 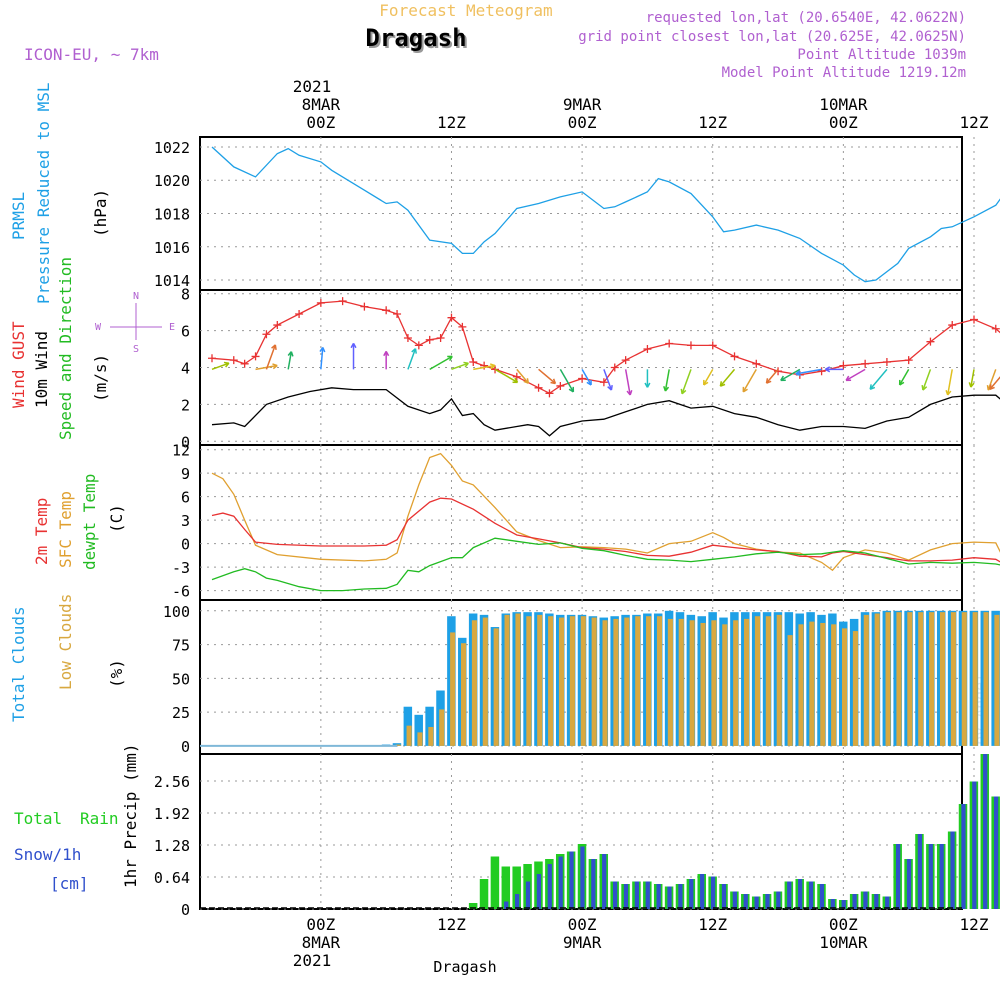 What do you see at coordinates (312, 86) in the screenshot?
I see `top-year-label: 2021` at bounding box center [312, 86].